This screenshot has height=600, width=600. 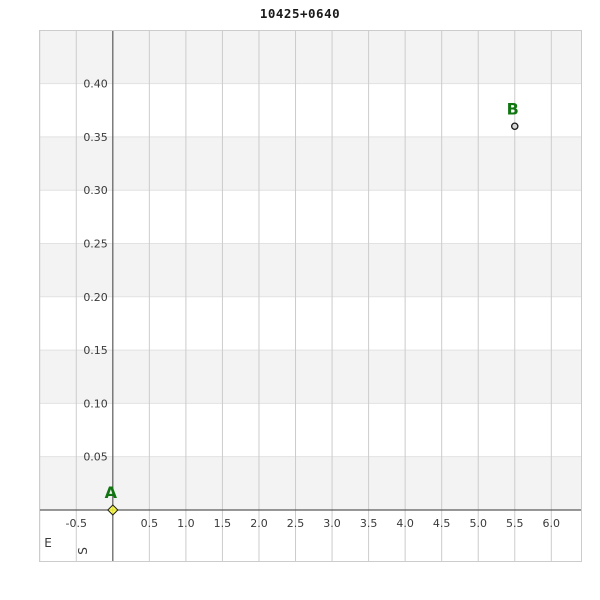 What do you see at coordinates (95, 403) in the screenshot?
I see `y-tick-label: 0.10` at bounding box center [95, 403].